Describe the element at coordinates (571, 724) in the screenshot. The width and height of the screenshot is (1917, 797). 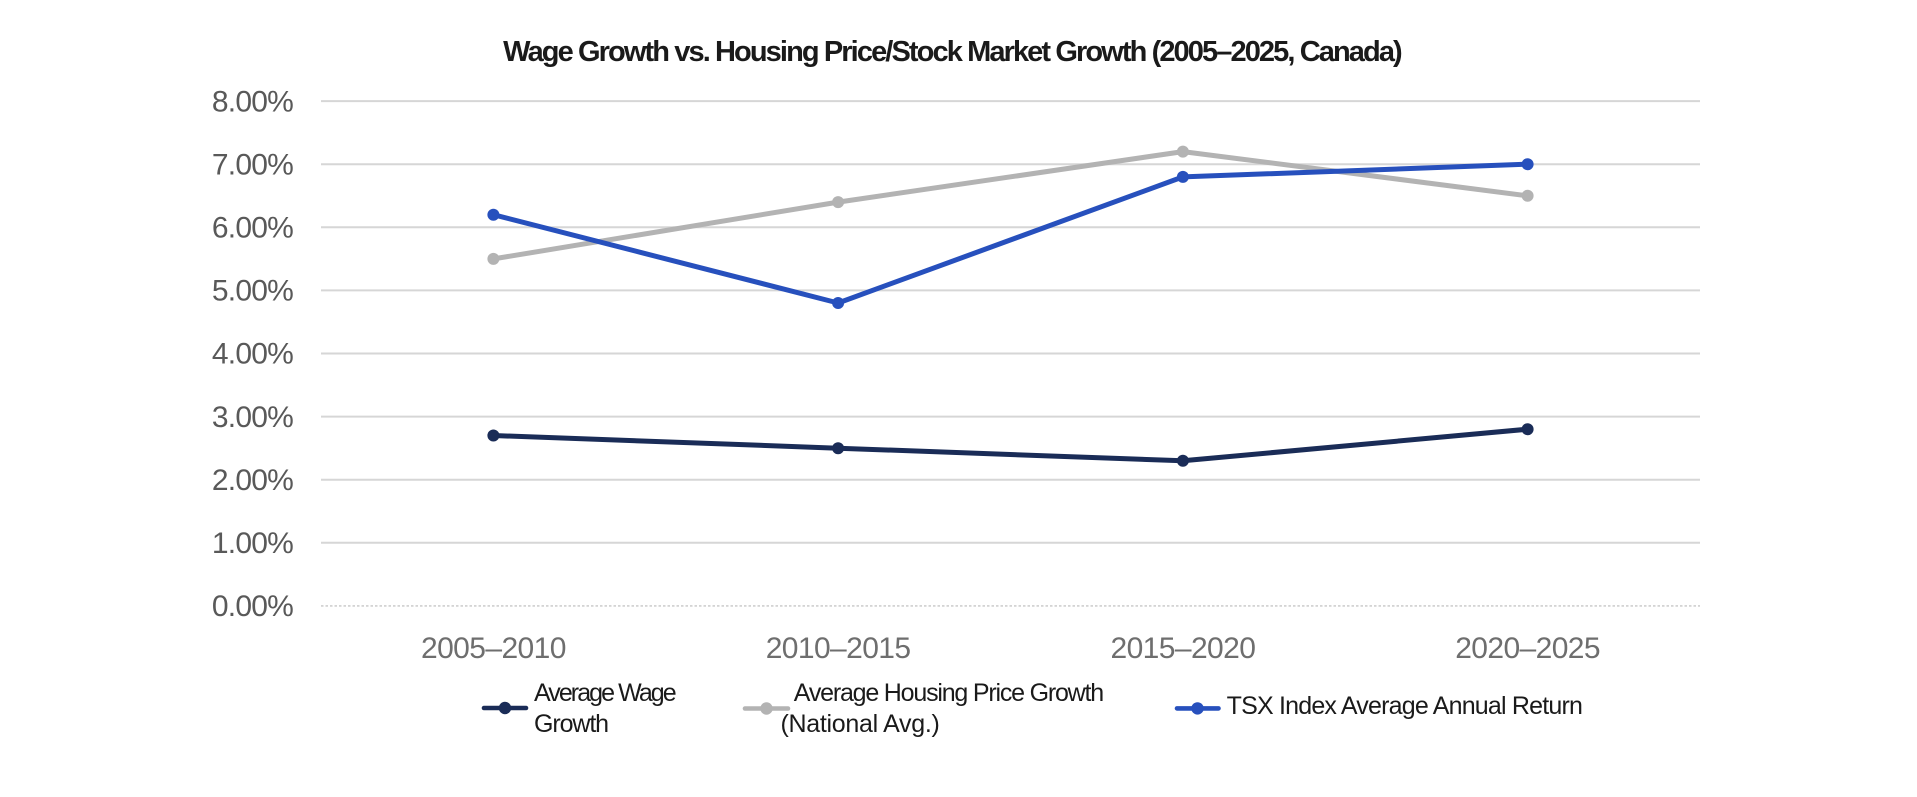
I see `svg-text: Growth` at that location.